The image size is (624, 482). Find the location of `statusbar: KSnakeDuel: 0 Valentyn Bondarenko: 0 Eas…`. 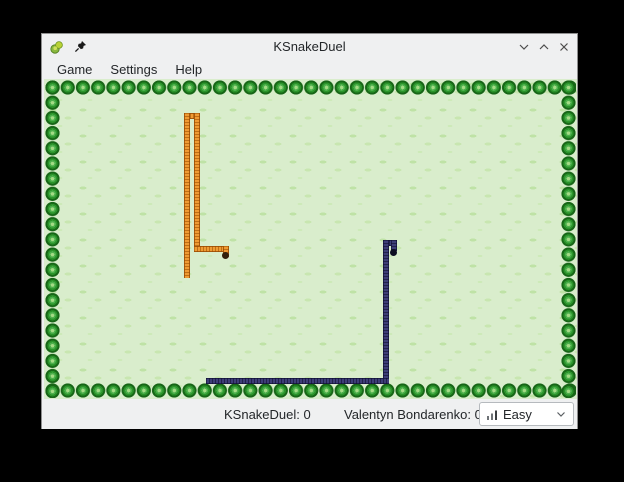

statusbar: KSnakeDuel: 0 Valentyn Bondarenko: 0 Eas… is located at coordinates (309, 414).